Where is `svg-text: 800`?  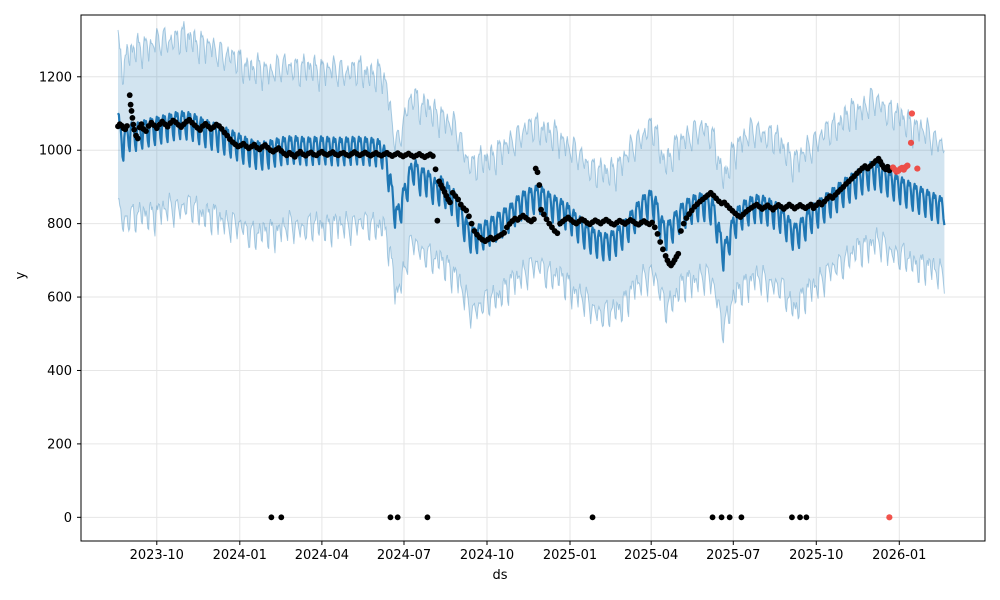 svg-text: 800 is located at coordinates (59, 224).